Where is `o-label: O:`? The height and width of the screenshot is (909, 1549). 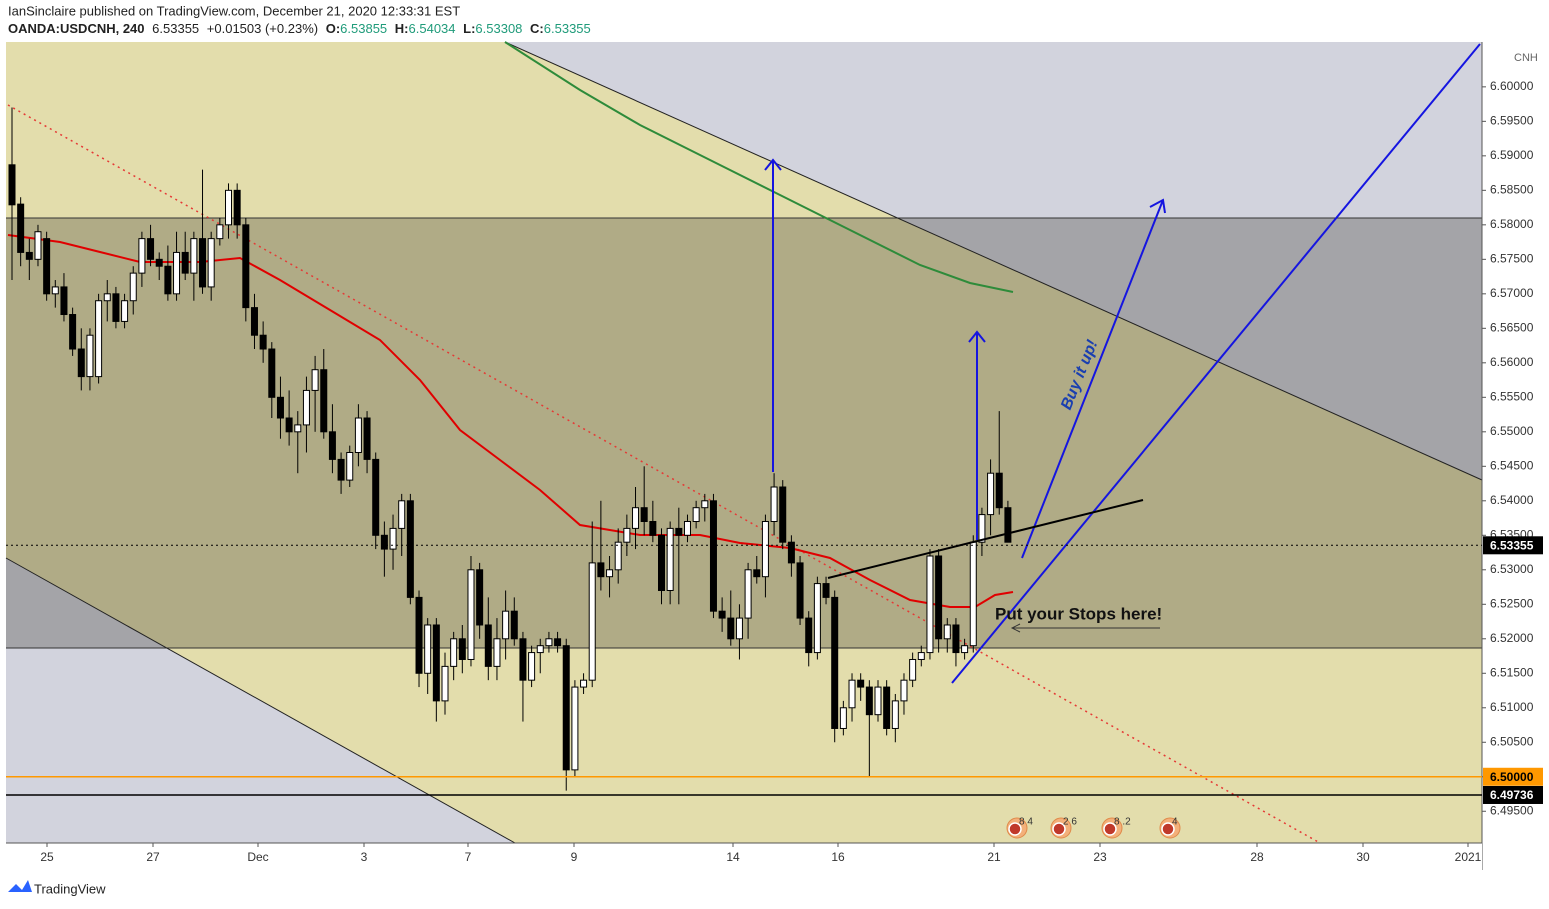 o-label: O: is located at coordinates (333, 28).